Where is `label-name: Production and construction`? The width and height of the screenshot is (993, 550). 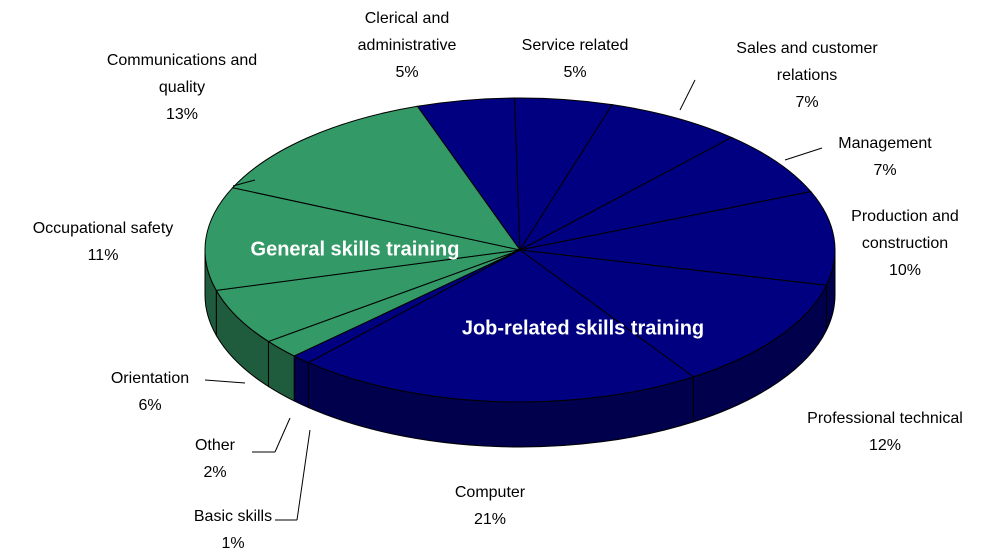
label-name: Production and construction is located at coordinates (905, 230).